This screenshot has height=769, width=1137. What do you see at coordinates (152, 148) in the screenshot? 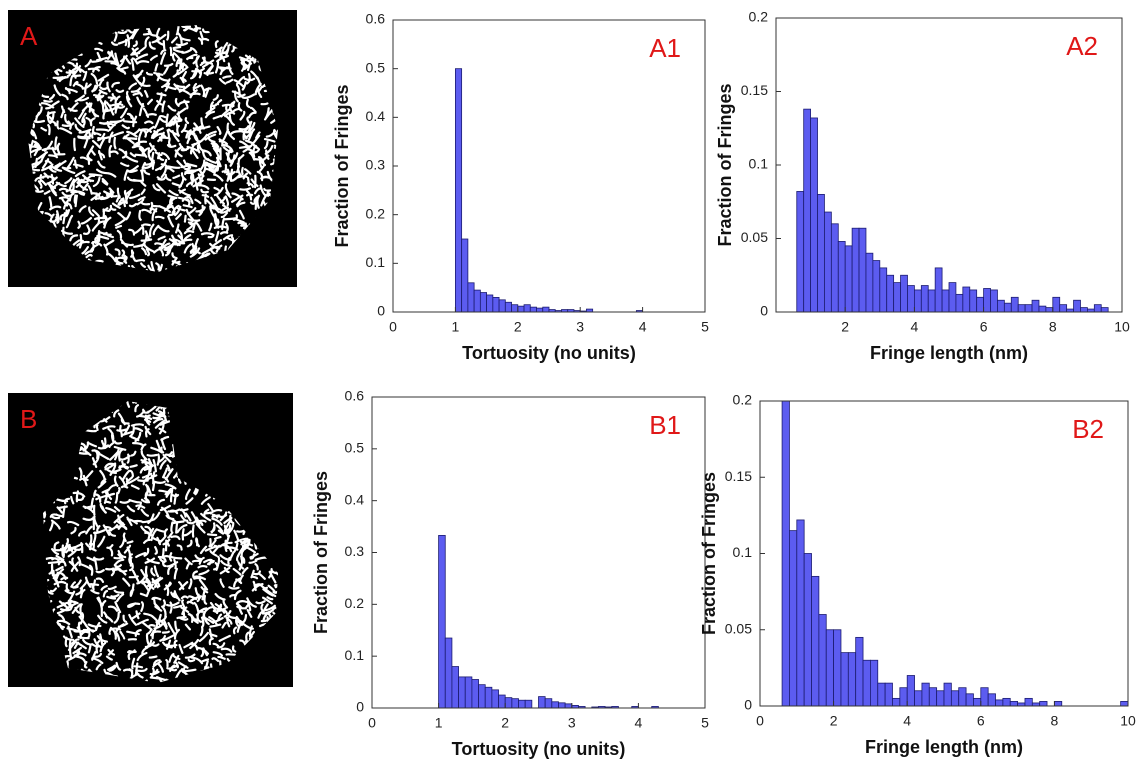
I see `micrograph: A` at bounding box center [152, 148].